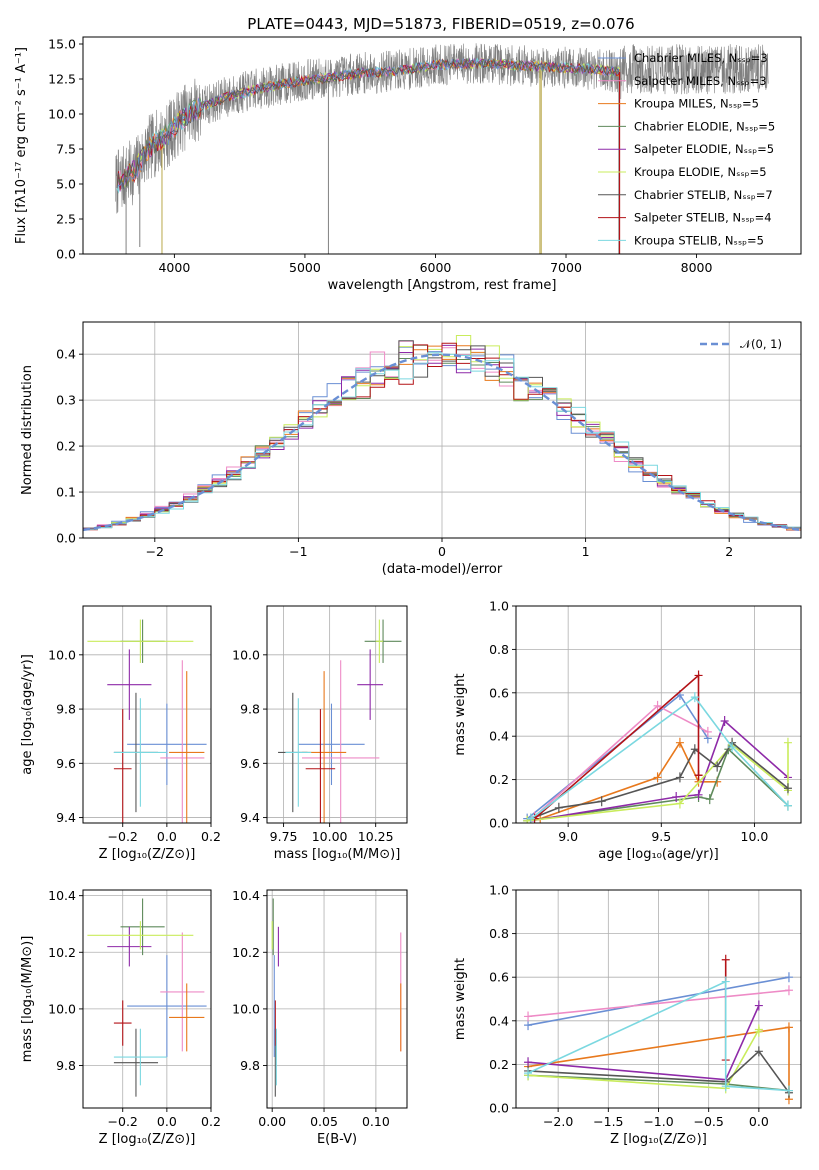  I want to click on x-tick-label: 0, so click(442, 551).